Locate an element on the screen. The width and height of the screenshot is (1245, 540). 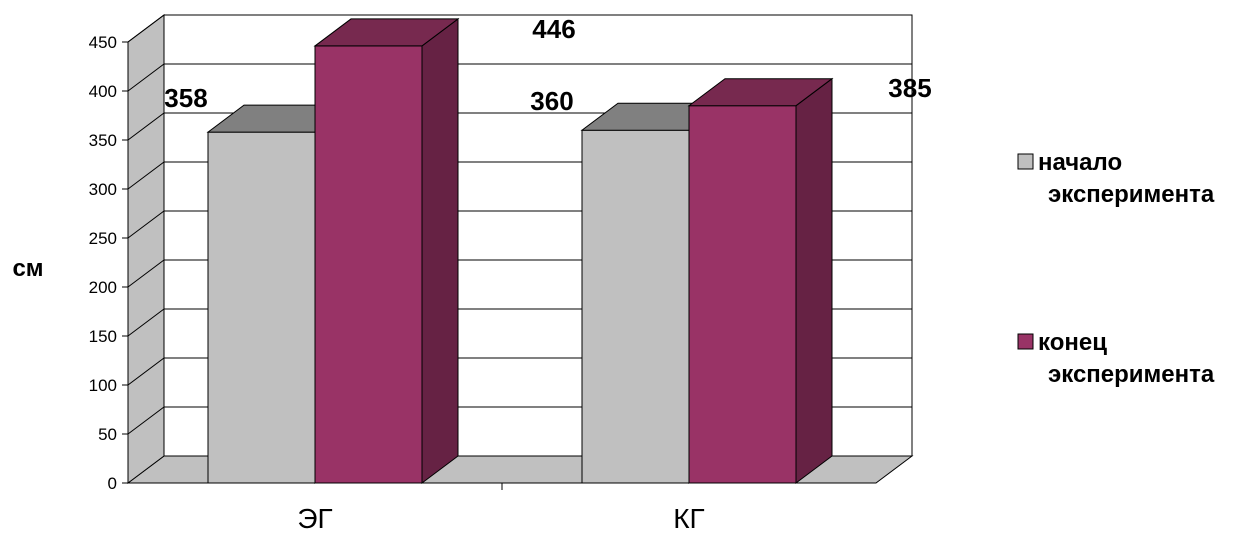
y-tick-label: 0 is located at coordinates (112, 483).